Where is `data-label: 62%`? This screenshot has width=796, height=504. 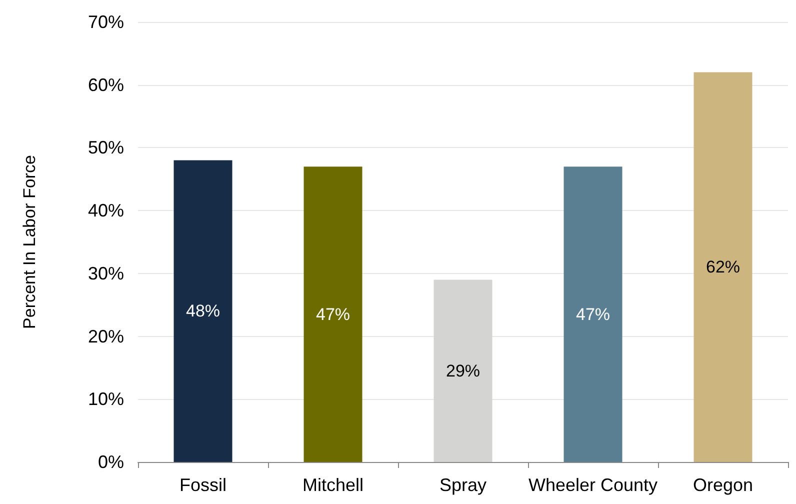 data-label: 62% is located at coordinates (723, 267).